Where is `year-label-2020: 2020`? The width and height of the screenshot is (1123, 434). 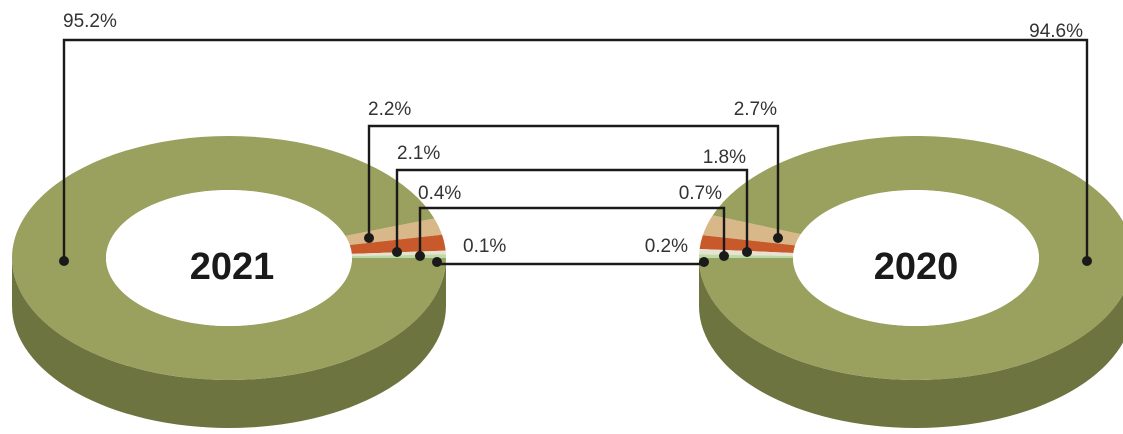
year-label-2020: 2020 is located at coordinates (916, 267).